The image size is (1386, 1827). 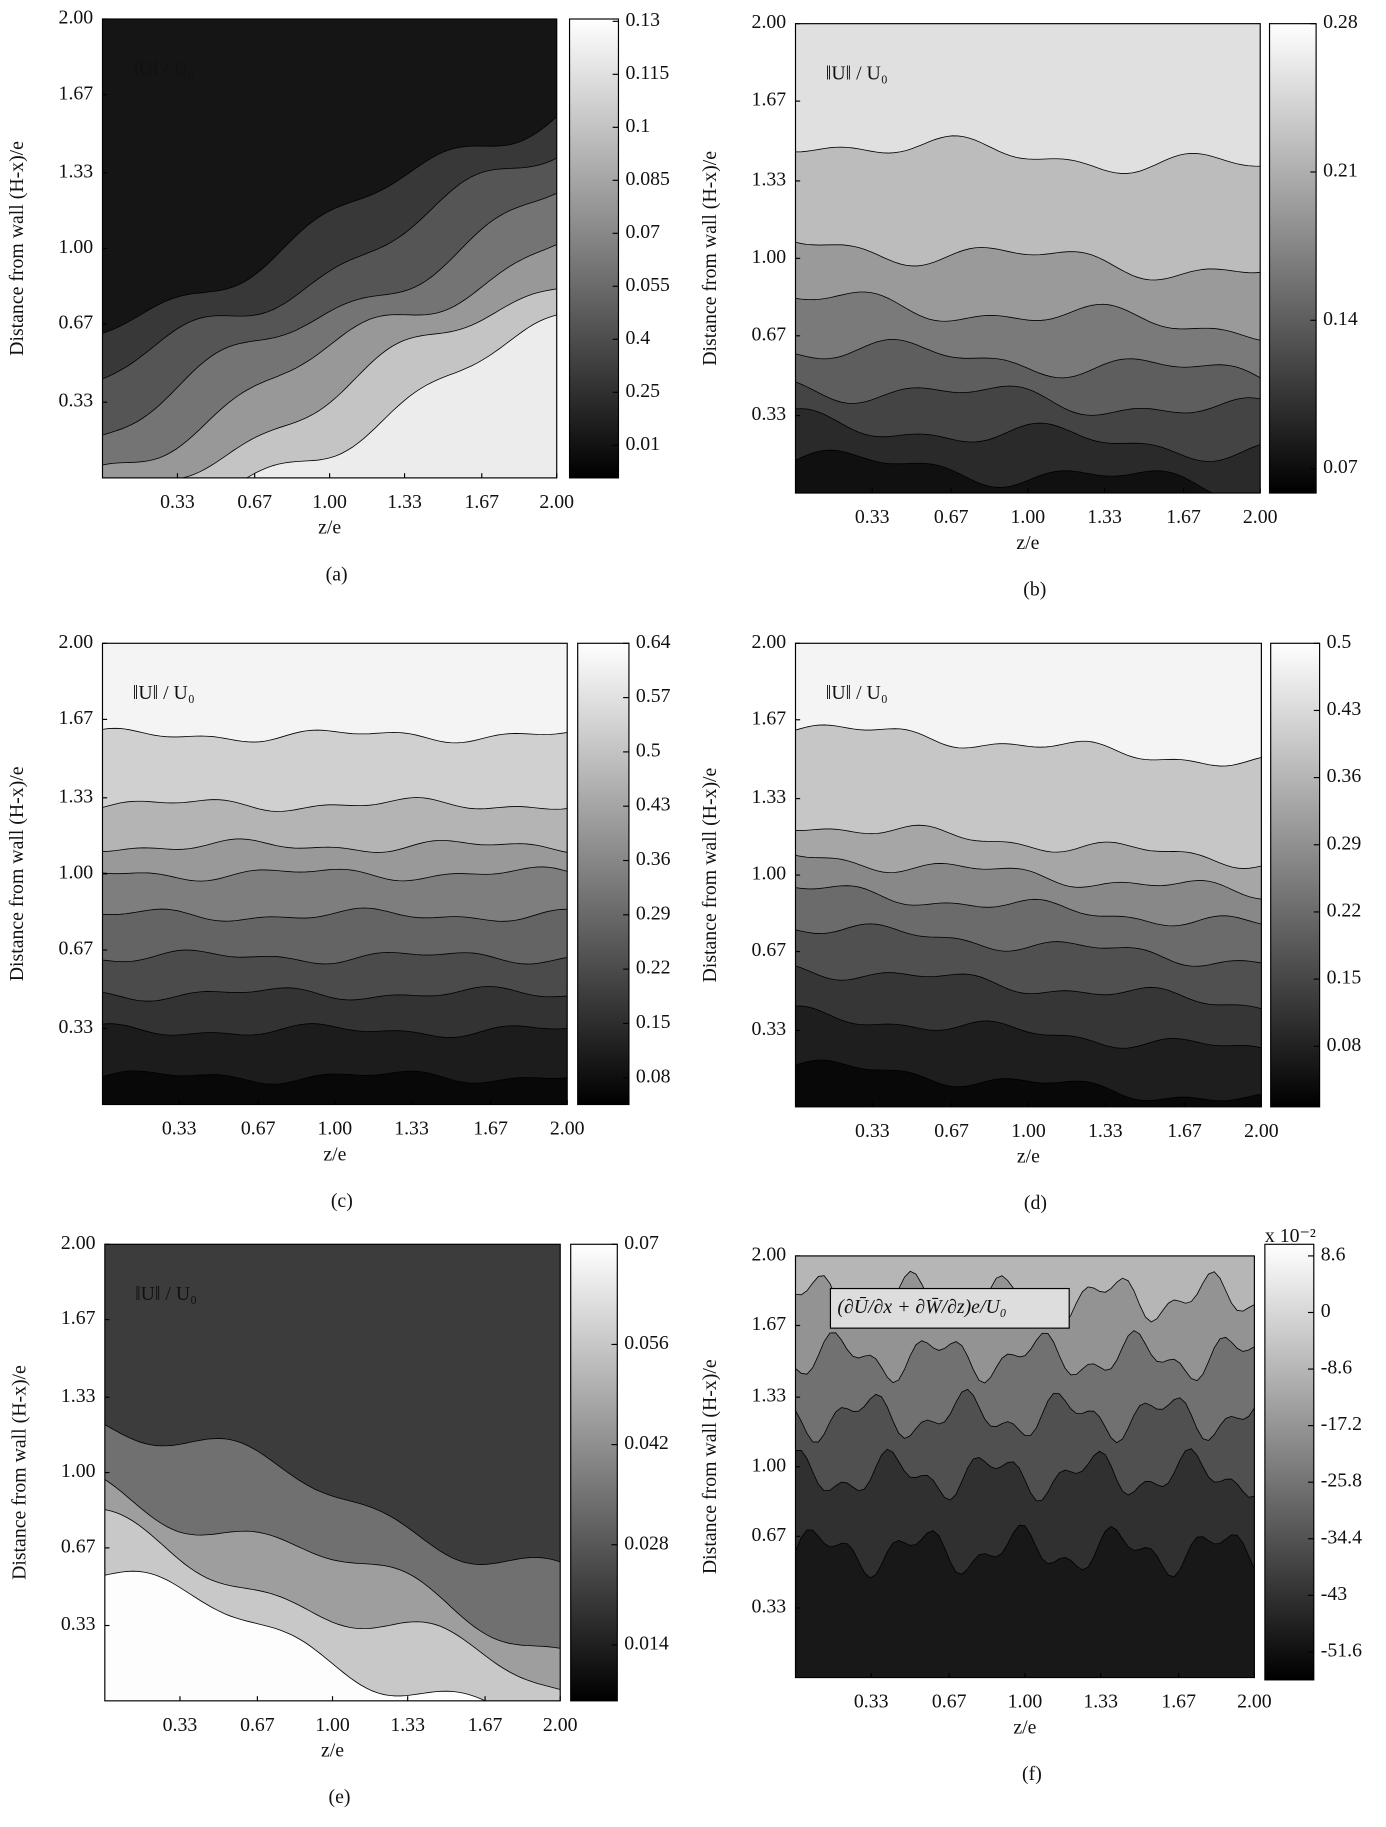 What do you see at coordinates (647, 179) in the screenshot?
I see `colorbar-tick-label: 0.085` at bounding box center [647, 179].